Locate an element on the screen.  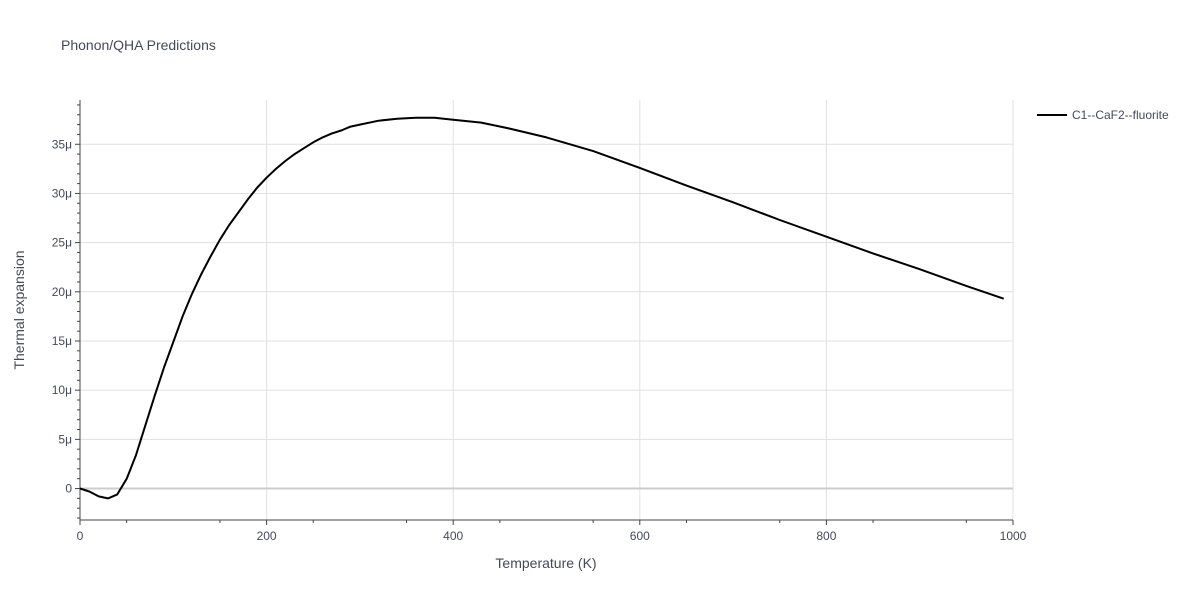
x-tick-label: 400 is located at coordinates (453, 536).